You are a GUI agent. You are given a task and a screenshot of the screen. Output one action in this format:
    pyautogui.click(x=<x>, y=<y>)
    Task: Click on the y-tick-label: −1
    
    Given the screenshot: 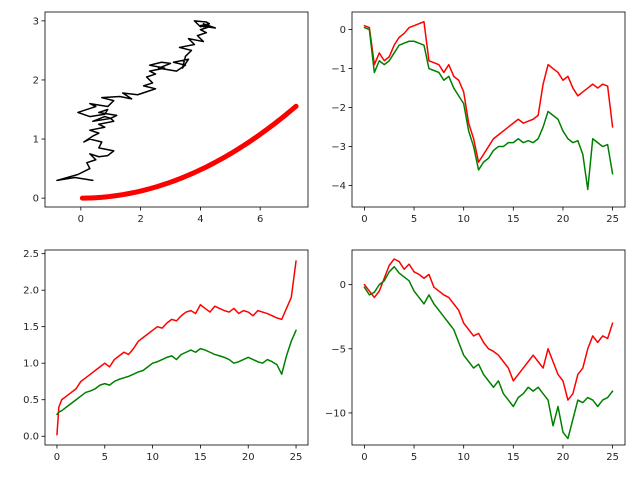 What is the action you would take?
    pyautogui.click(x=338, y=69)
    